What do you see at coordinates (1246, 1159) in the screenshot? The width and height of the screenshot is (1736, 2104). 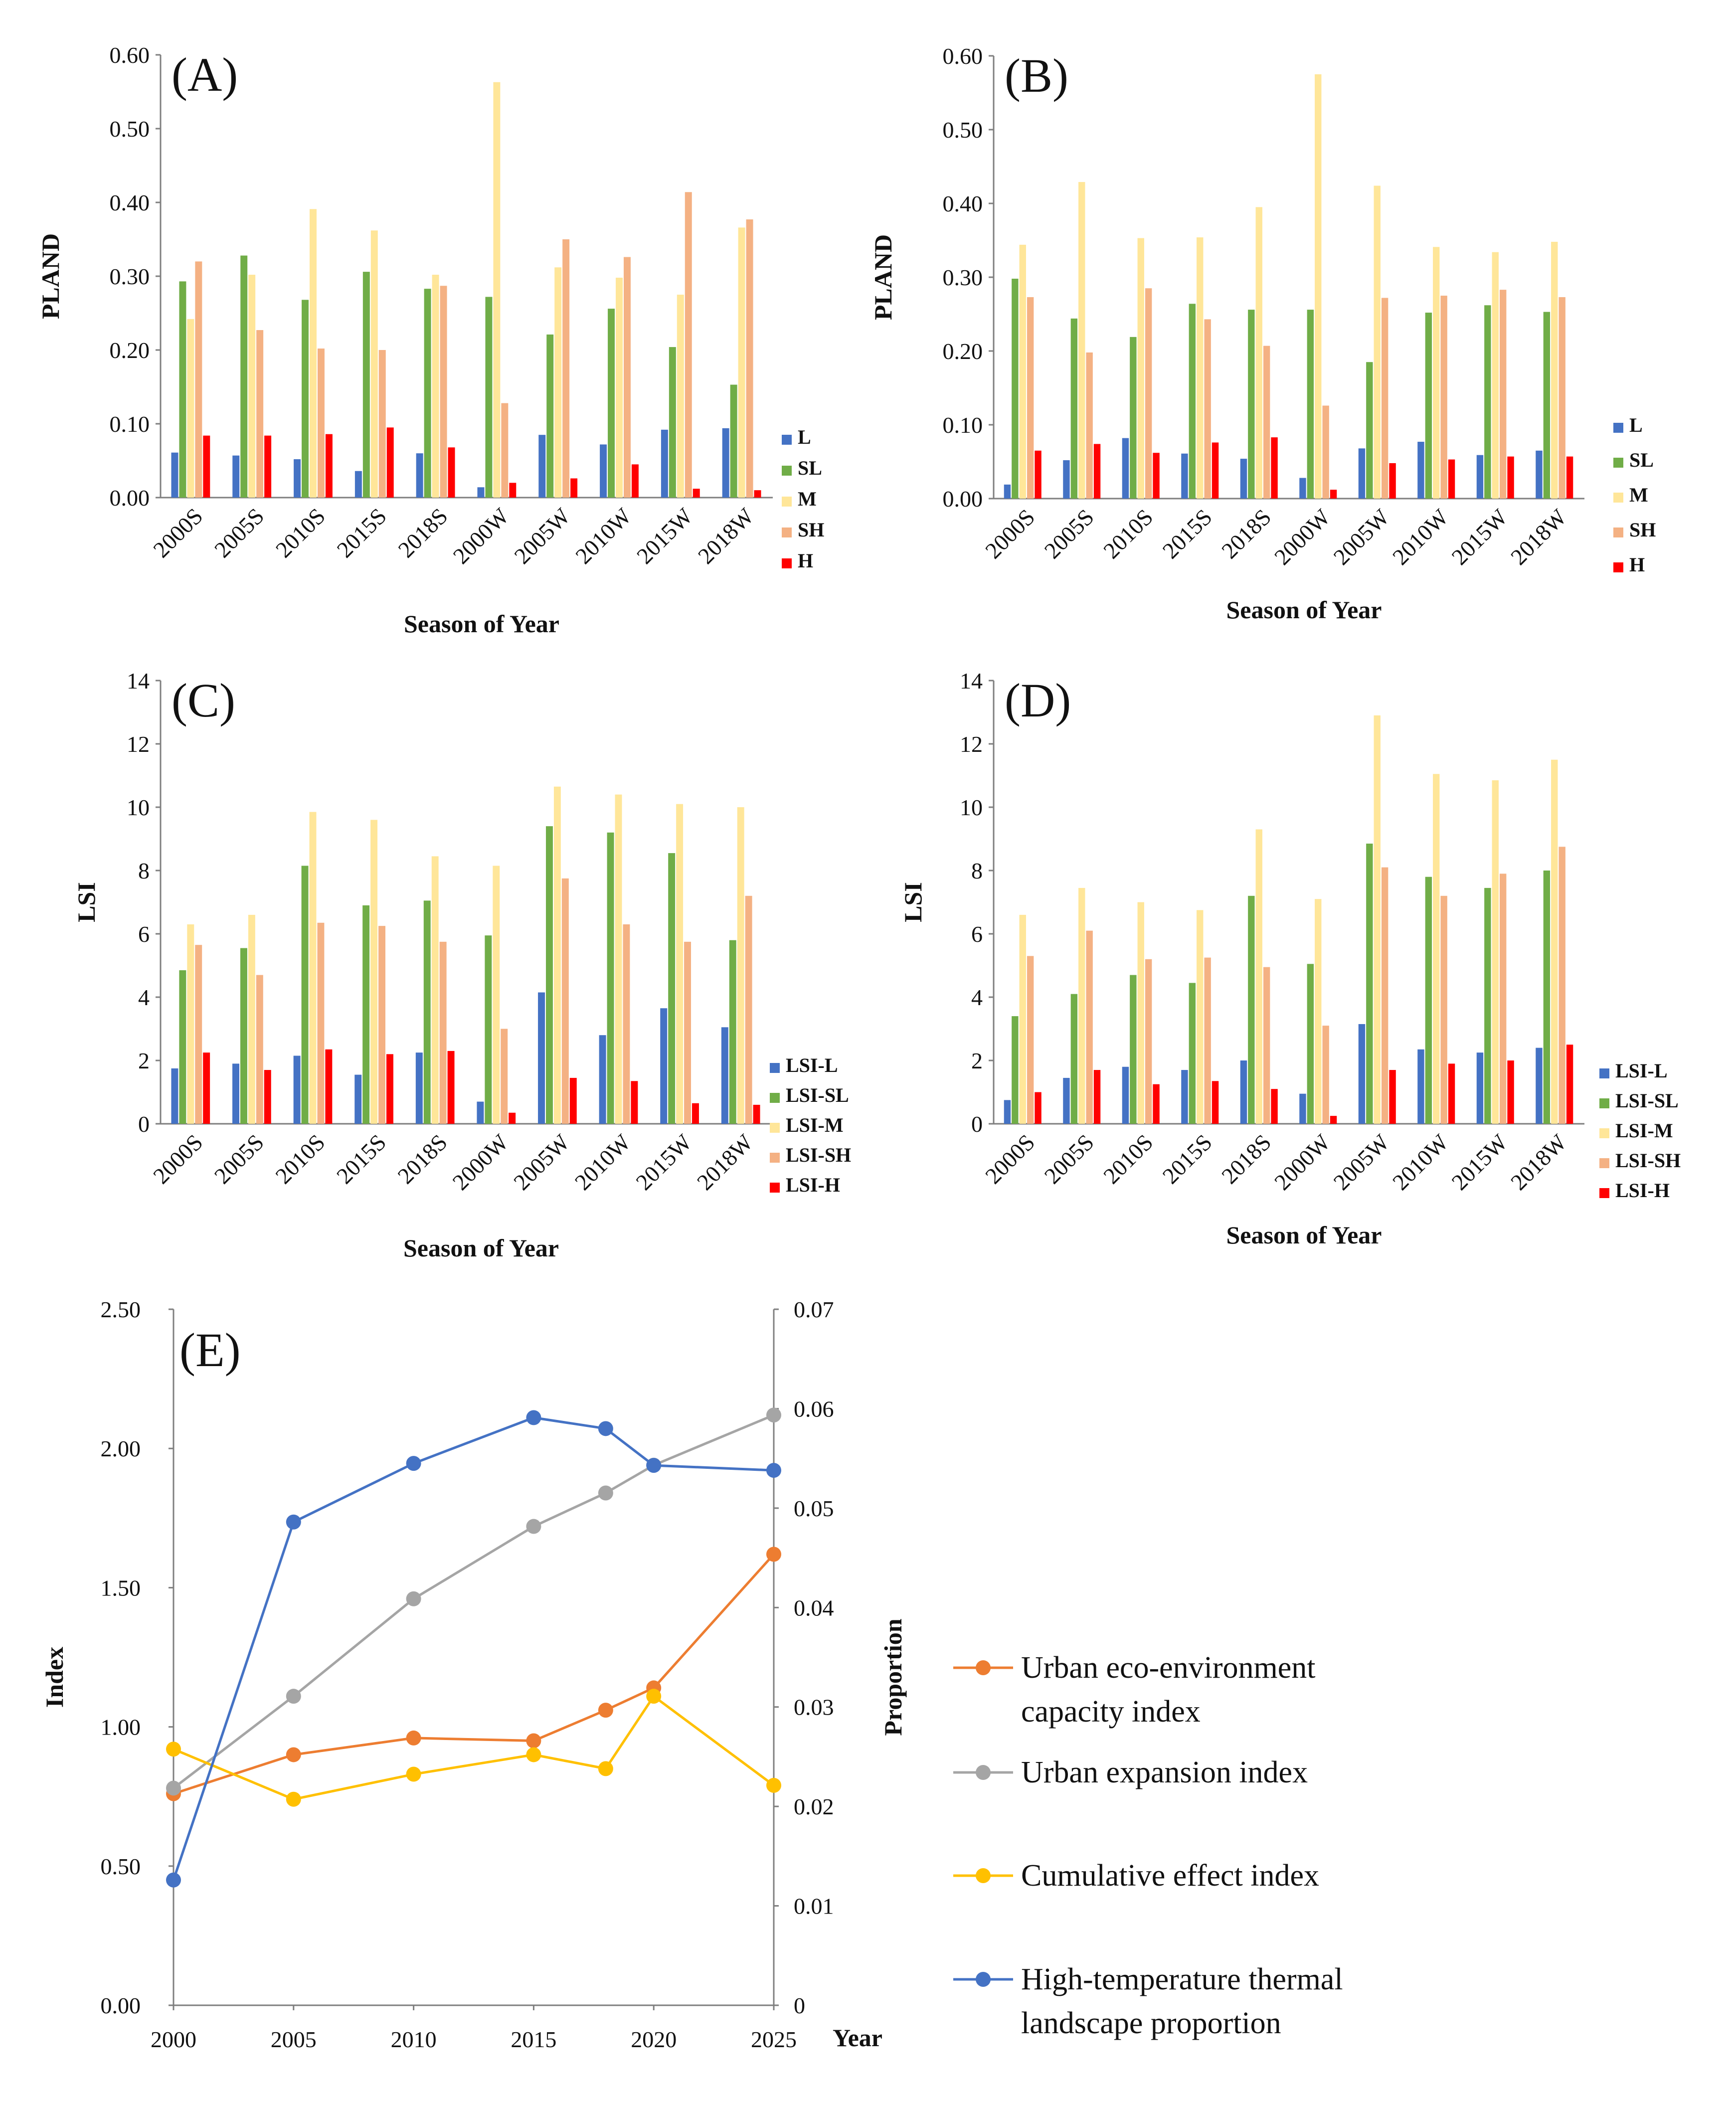 I see `x-category-label: 2018S` at bounding box center [1246, 1159].